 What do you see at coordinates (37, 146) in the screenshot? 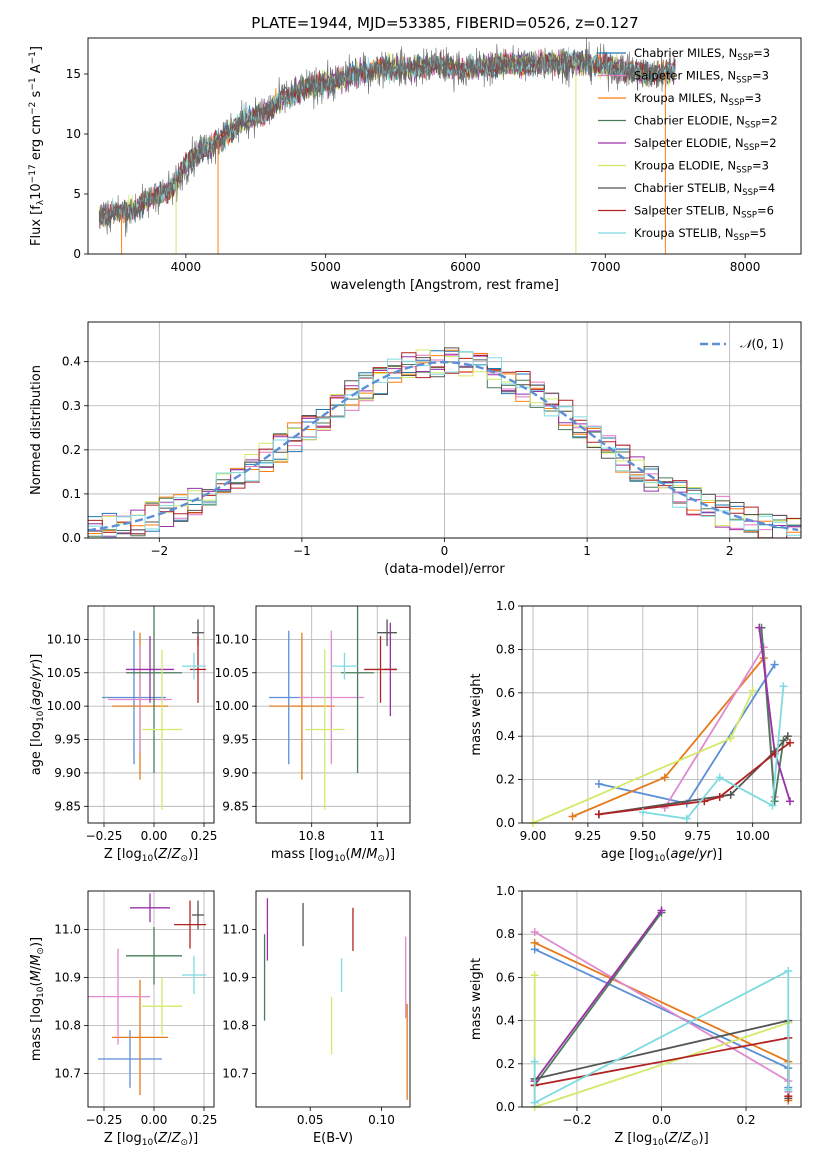
I see `y-axis-label: Flux [fλ10−17 erg cm−2 s−1 A−1]` at bounding box center [37, 146].